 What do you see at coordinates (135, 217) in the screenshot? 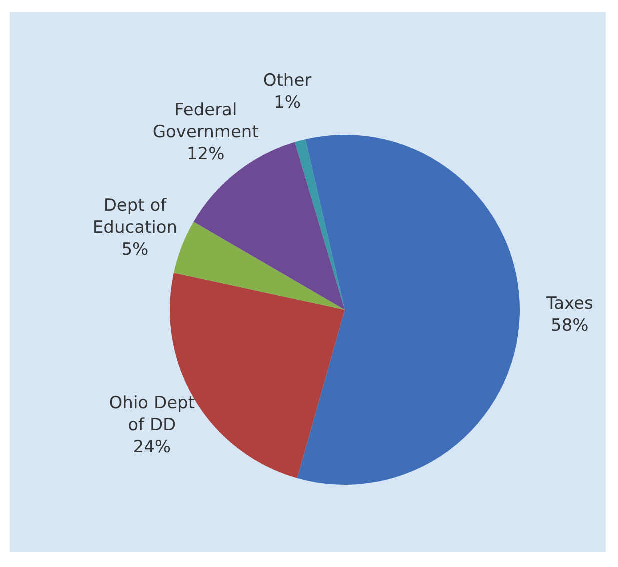
I see `slice-label: Dept of Education` at bounding box center [135, 217].